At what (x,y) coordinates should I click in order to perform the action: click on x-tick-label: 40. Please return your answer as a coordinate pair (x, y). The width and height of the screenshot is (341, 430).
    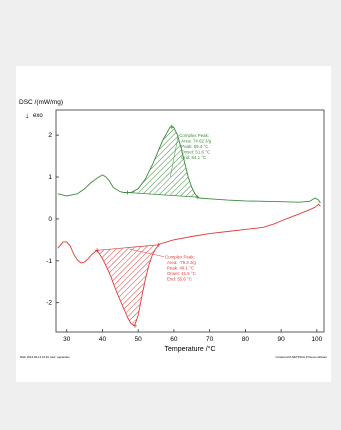
    Looking at the image, I should click on (103, 339).